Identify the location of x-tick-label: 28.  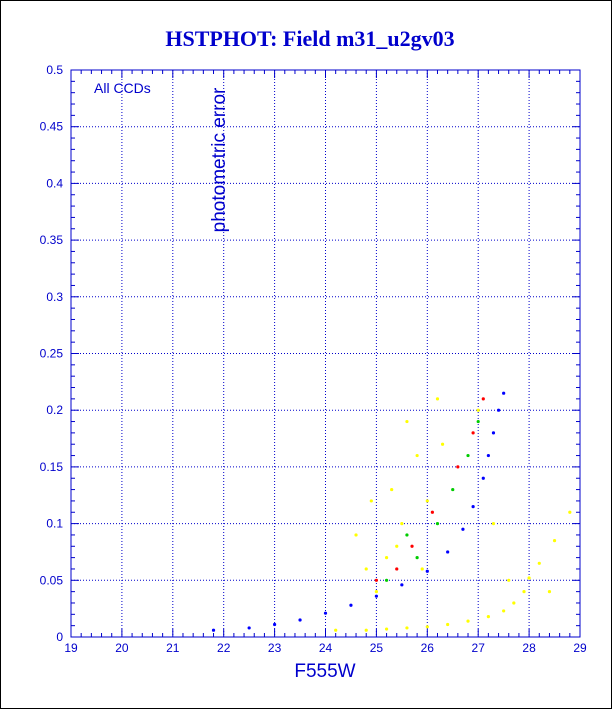
(529, 648).